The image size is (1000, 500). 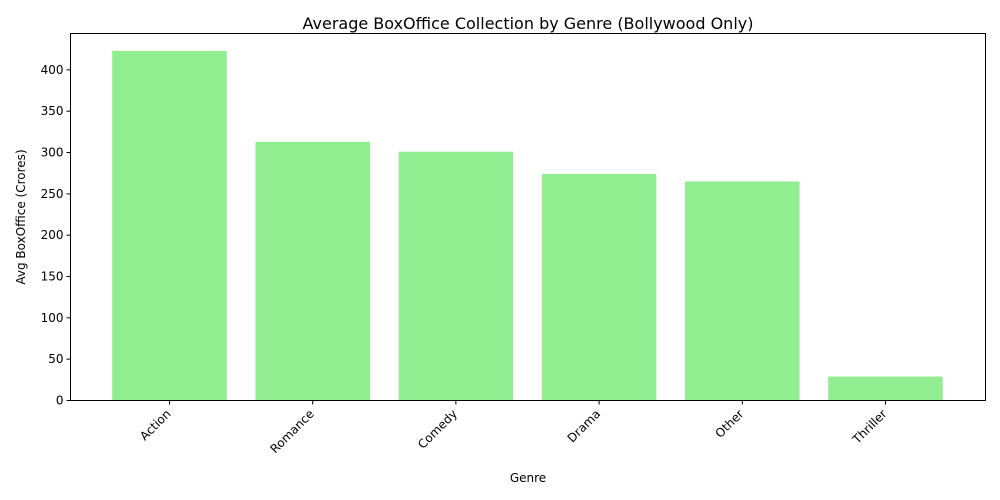 I want to click on bar-drama, so click(x=599, y=287).